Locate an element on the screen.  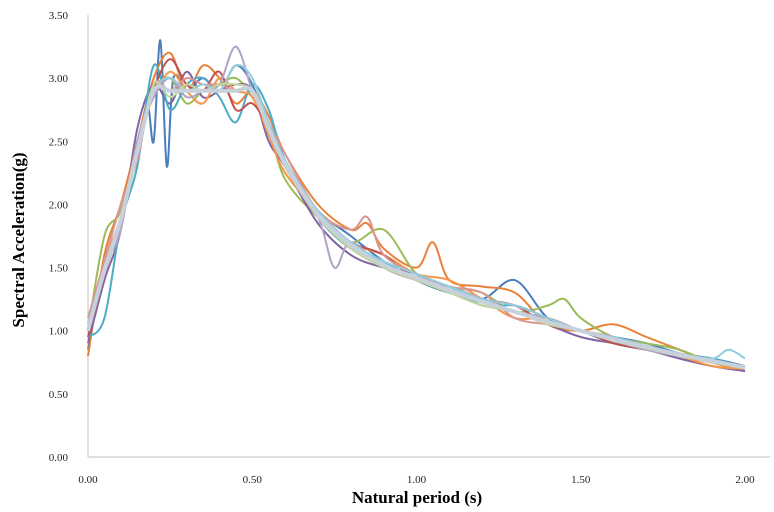
x-tick-label: 0.00 is located at coordinates (88, 480).